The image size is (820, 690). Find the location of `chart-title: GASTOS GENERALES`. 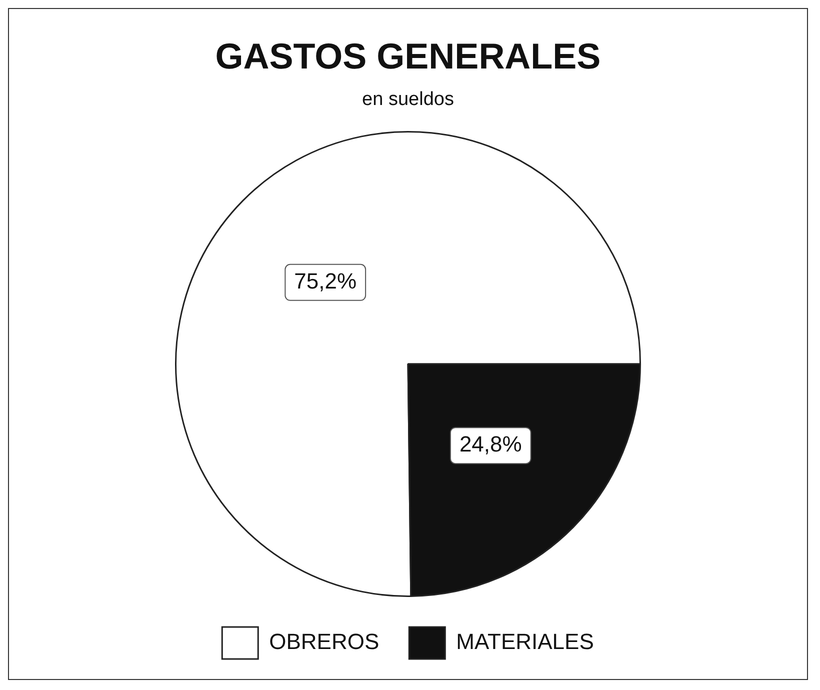

chart-title: GASTOS GENERALES is located at coordinates (408, 56).